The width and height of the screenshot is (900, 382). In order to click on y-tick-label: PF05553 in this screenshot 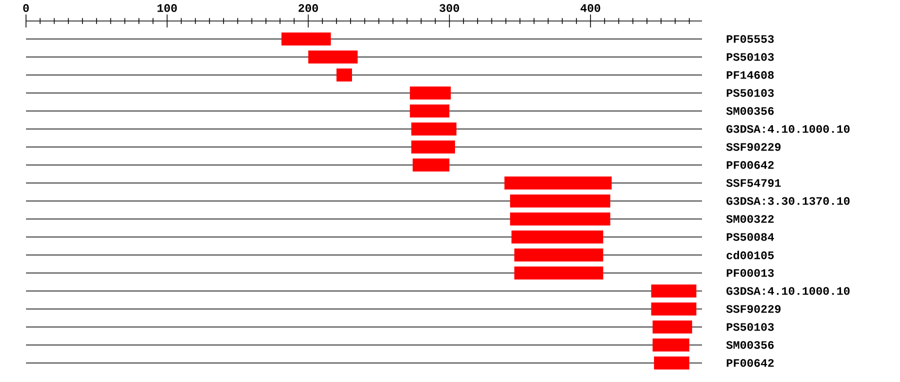, I will do `click(750, 39)`.